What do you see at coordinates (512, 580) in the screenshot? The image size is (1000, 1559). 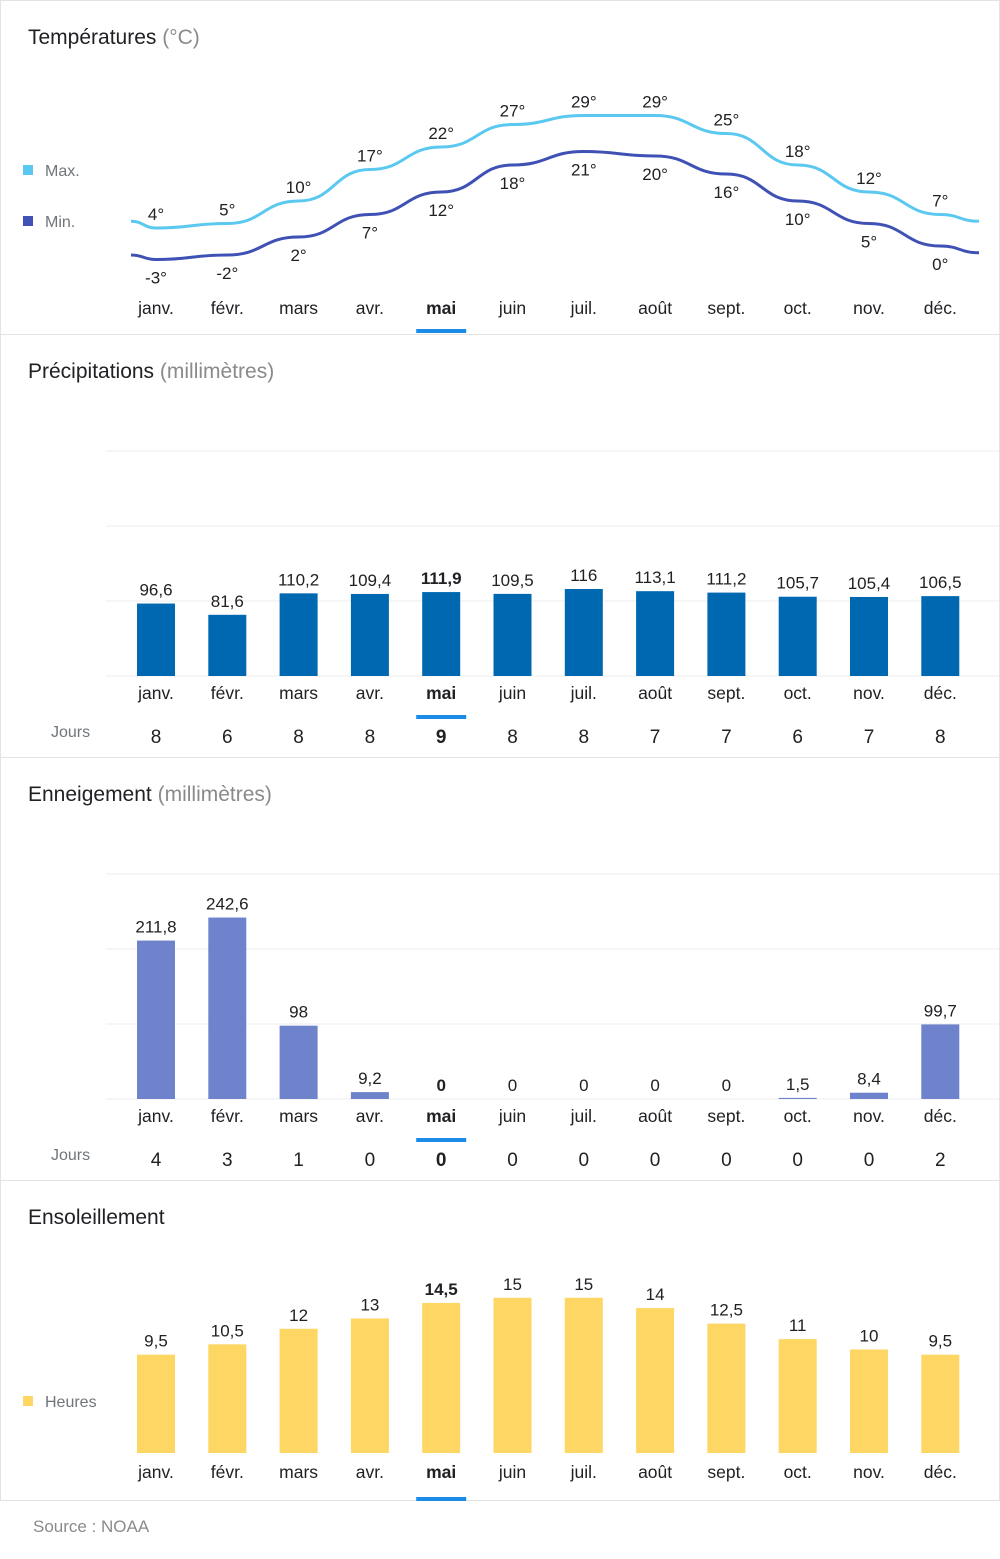 I see `bar-value-label-5: 109,5` at bounding box center [512, 580].